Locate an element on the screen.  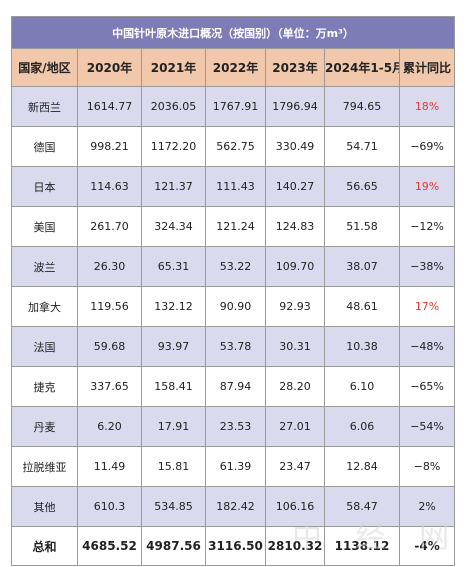
table-row: 日本 114.63 121.37 111.43 140.27 56.65 19% is located at coordinates (233, 186).